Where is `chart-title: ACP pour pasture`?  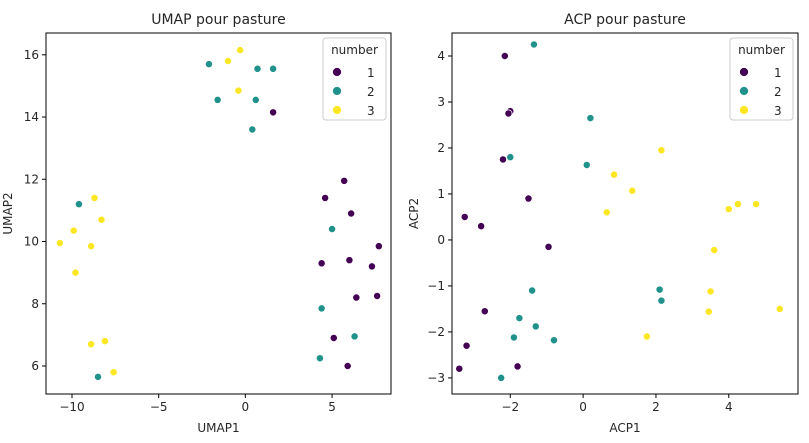 chart-title: ACP pour pasture is located at coordinates (625, 20).